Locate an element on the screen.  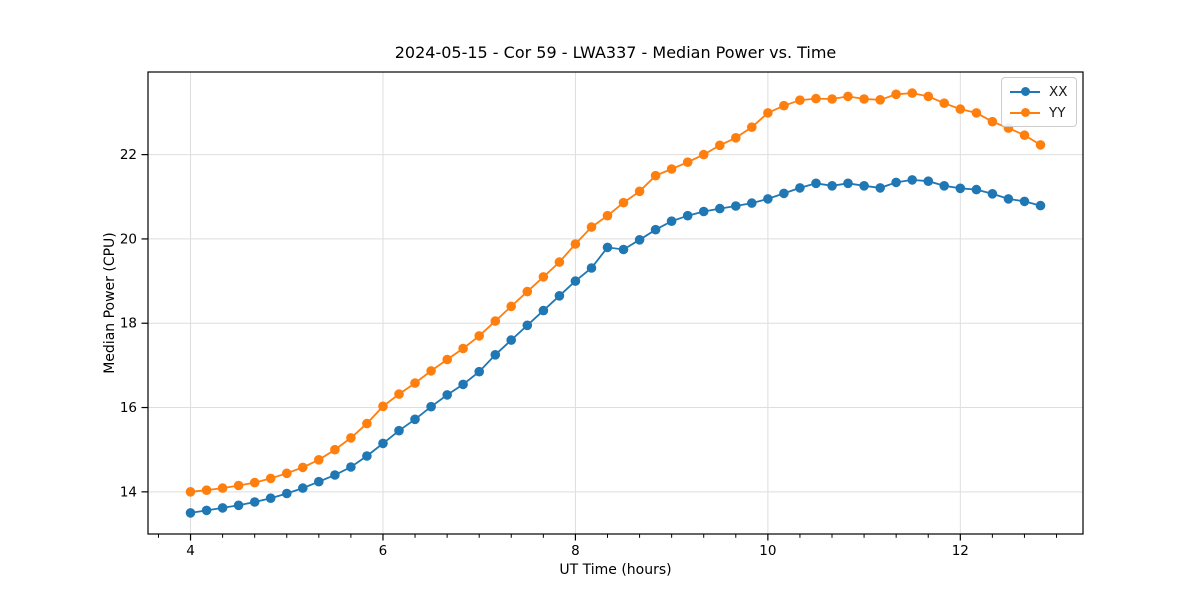
legend-label-yy: YY is located at coordinates (1057, 112).